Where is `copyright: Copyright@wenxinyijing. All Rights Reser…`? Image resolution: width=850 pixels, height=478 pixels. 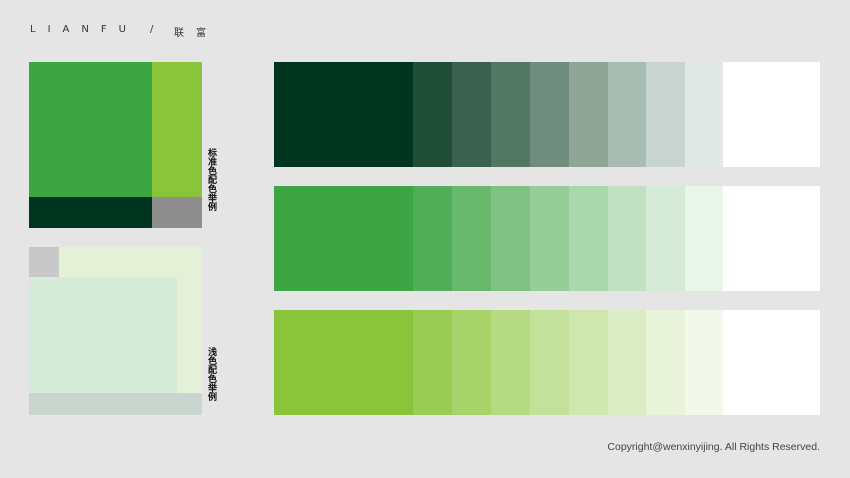 copyright: Copyright@wenxinyijing. All Rights Reser… is located at coordinates (713, 447).